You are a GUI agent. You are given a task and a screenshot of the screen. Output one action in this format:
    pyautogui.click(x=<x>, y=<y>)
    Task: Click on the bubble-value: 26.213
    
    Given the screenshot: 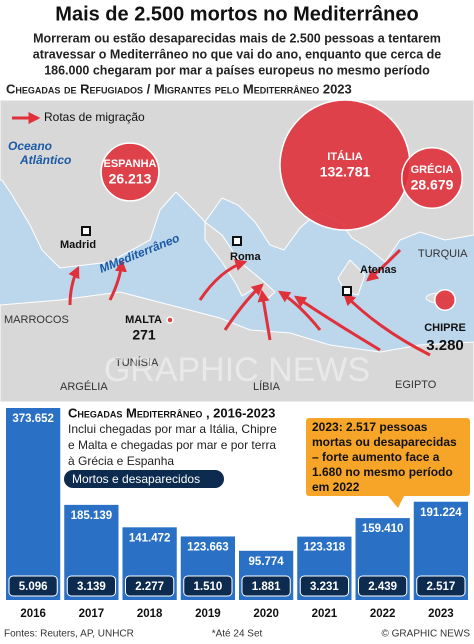 What is the action you would take?
    pyautogui.click(x=130, y=179)
    